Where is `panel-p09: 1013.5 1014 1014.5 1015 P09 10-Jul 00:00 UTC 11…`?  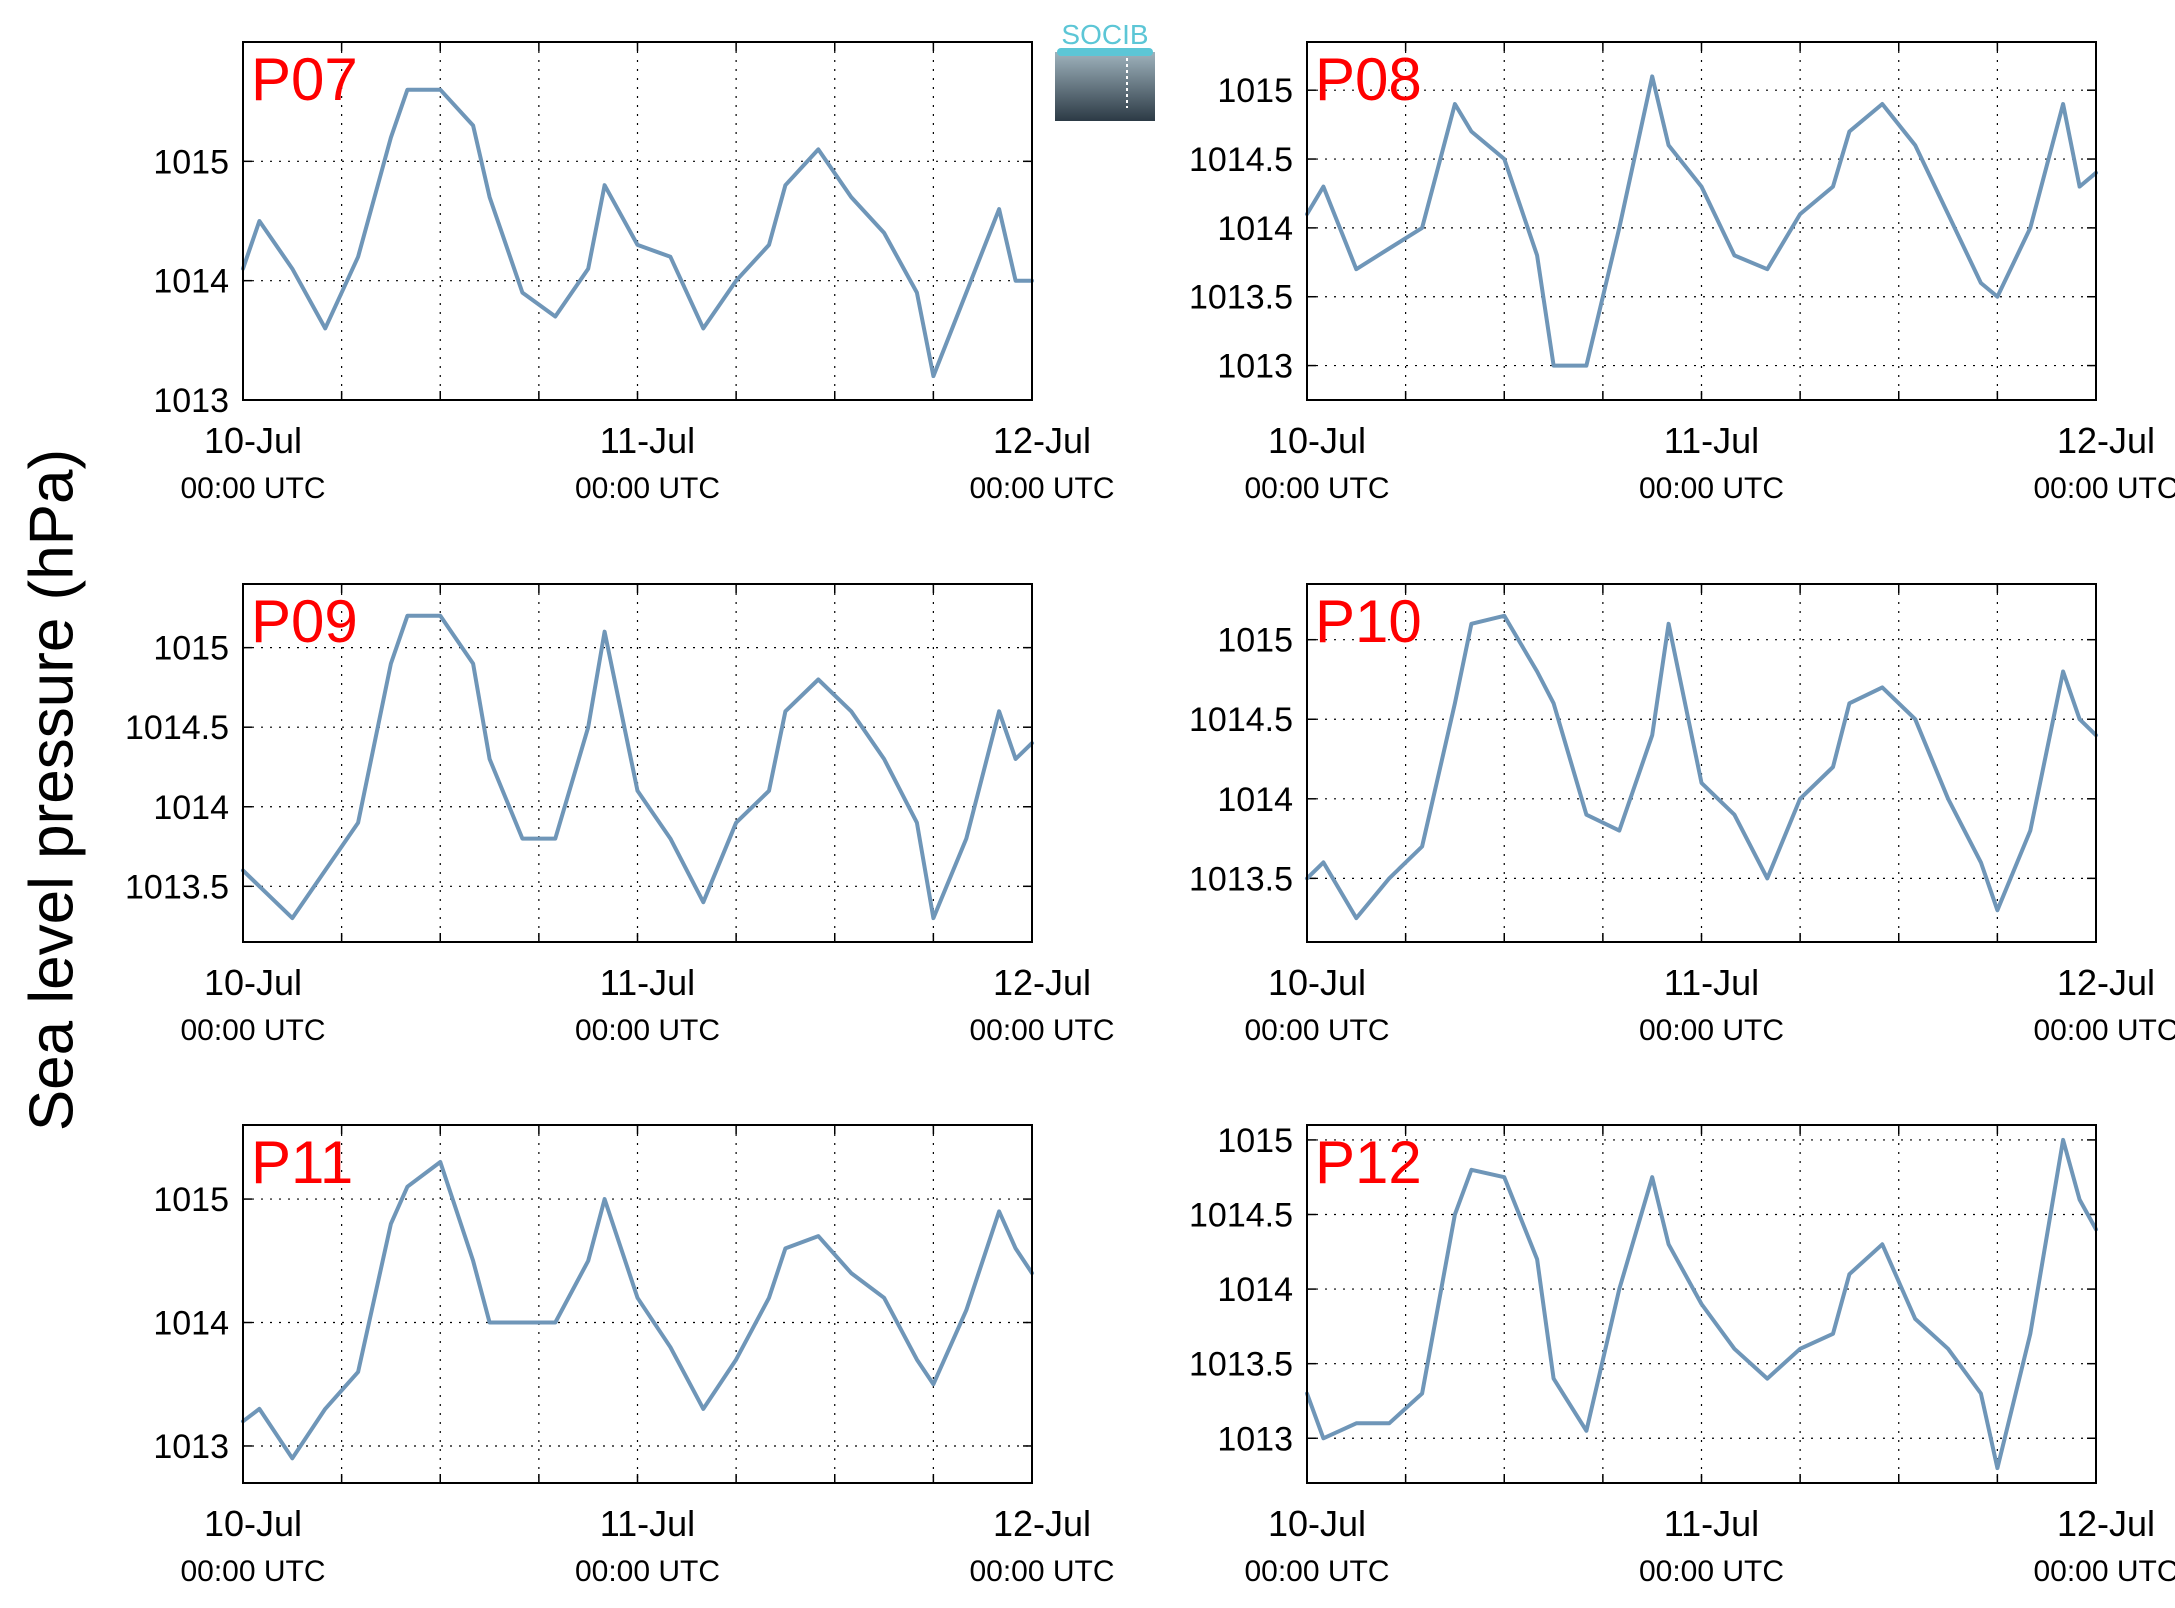 panel-p09: 1013.5 1014 1014.5 1015 P09 10-Jul 00:00 UTC 11… is located at coordinates (620, 815).